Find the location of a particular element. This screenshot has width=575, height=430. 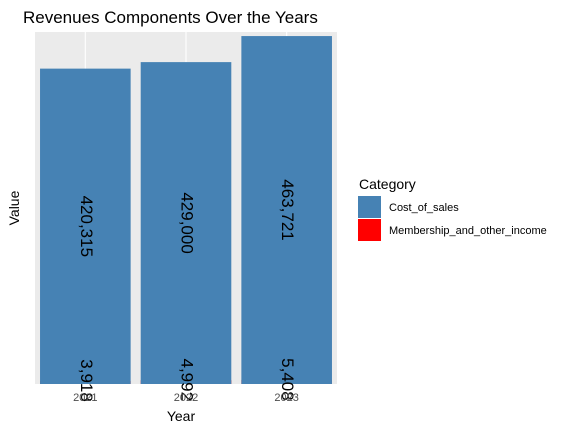

legend-label-membership-and-other-income: Membership_and_other_income is located at coordinates (468, 231).